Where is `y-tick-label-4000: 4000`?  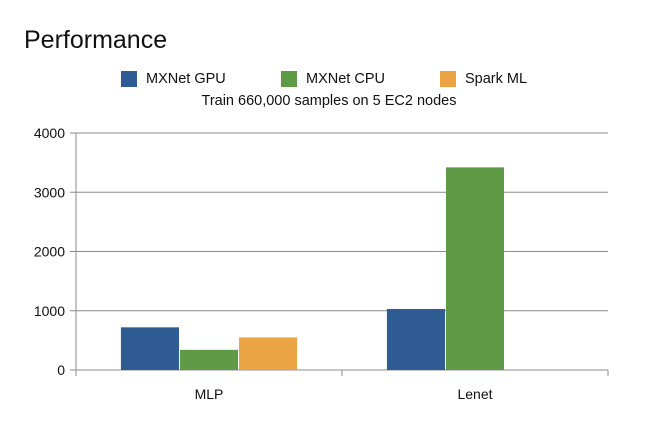 y-tick-label-4000: 4000 is located at coordinates (49, 133).